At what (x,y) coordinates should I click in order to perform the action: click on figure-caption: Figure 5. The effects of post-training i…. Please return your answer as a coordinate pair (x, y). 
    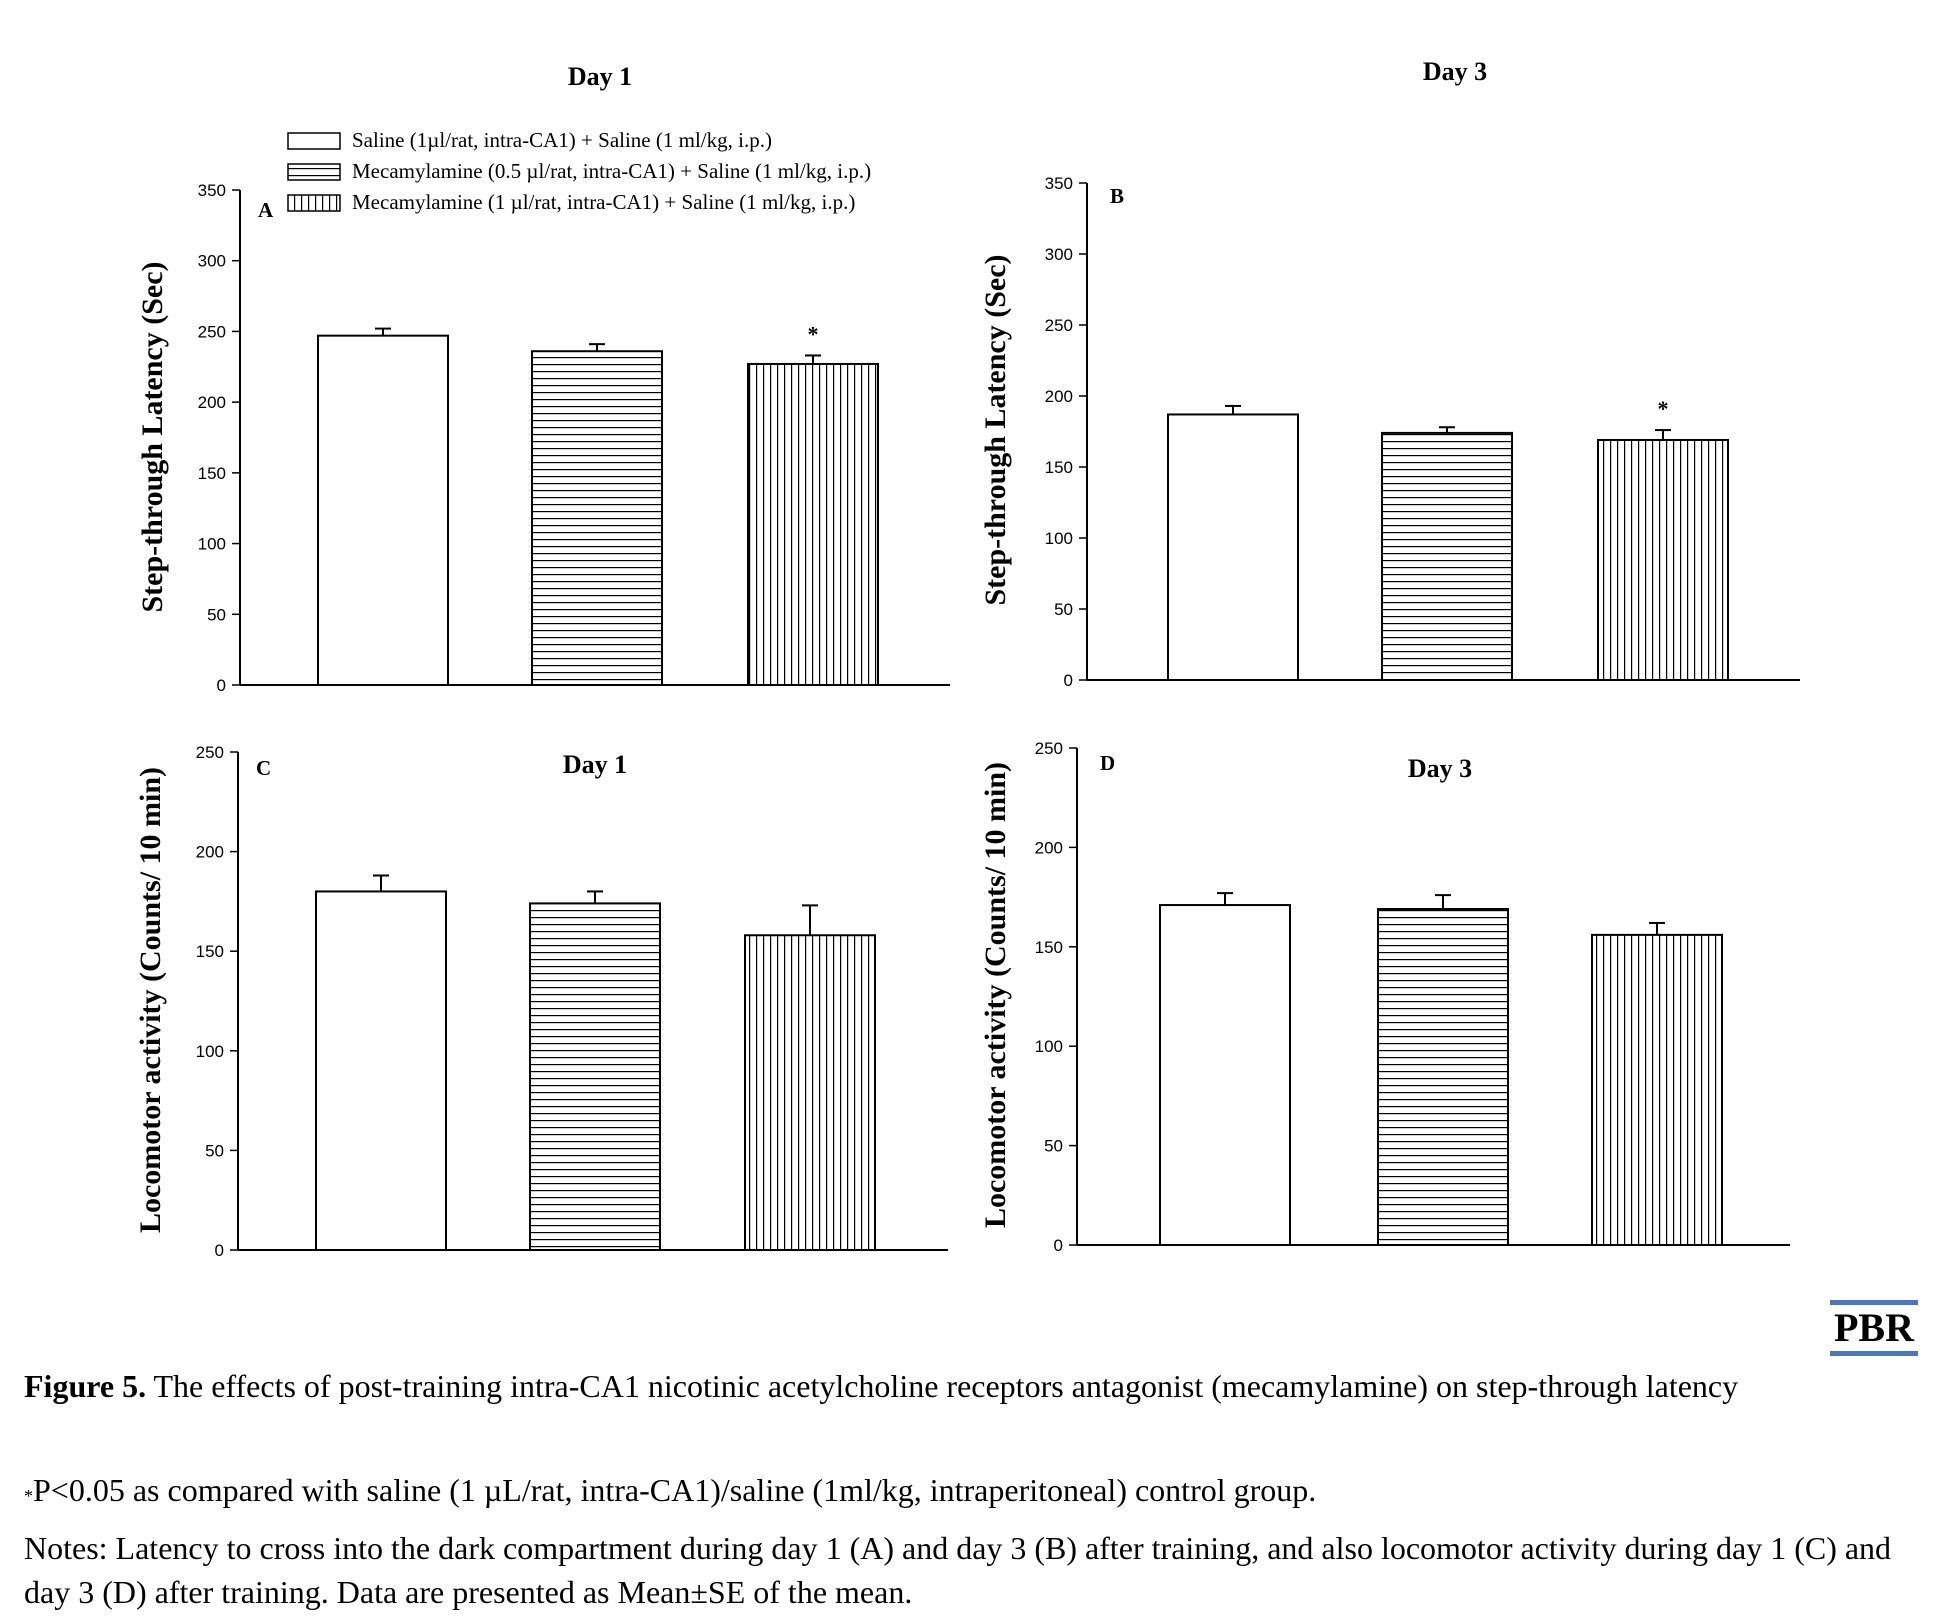
    Looking at the image, I should click on (979, 1386).